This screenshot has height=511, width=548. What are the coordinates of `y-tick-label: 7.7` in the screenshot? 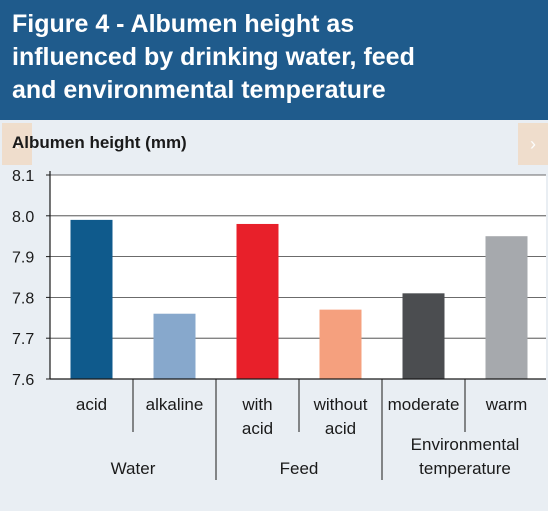 It's located at (23, 339).